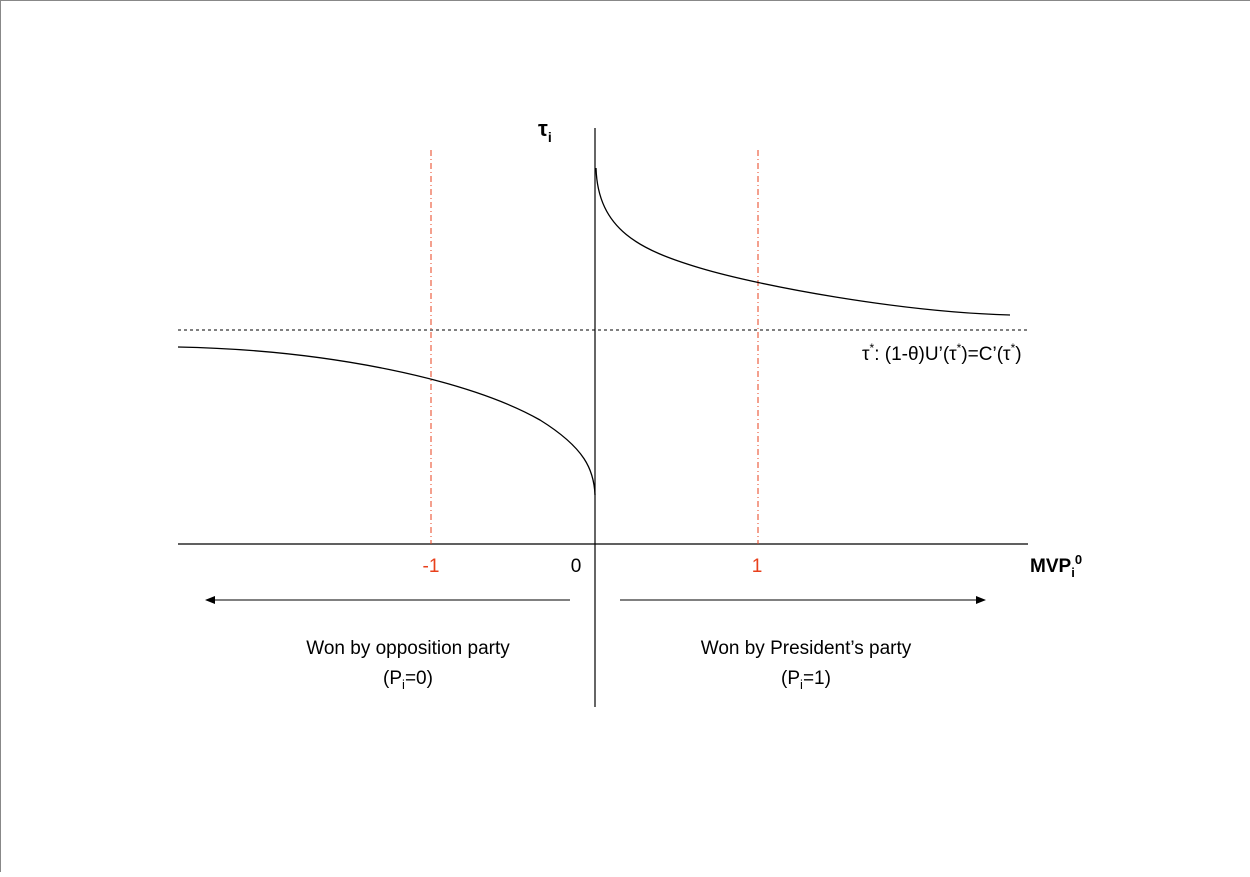  I want to click on text-part: θ, so click(913, 354).